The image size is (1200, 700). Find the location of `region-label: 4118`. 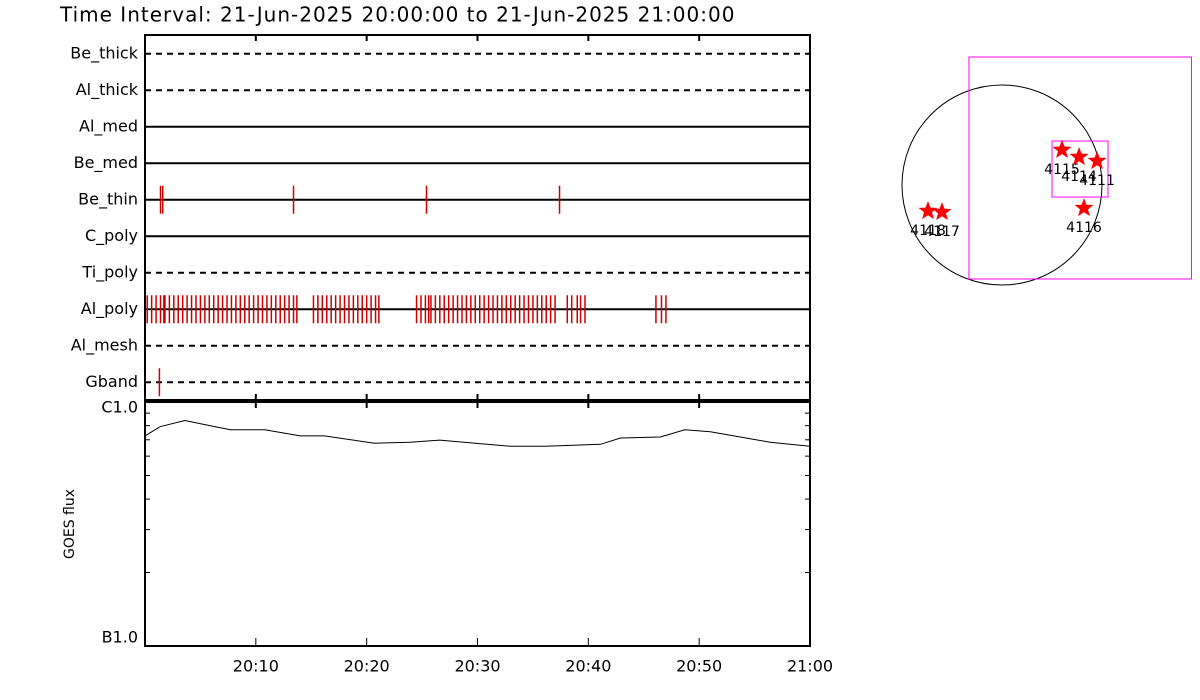

region-label: 4118 is located at coordinates (928, 231).